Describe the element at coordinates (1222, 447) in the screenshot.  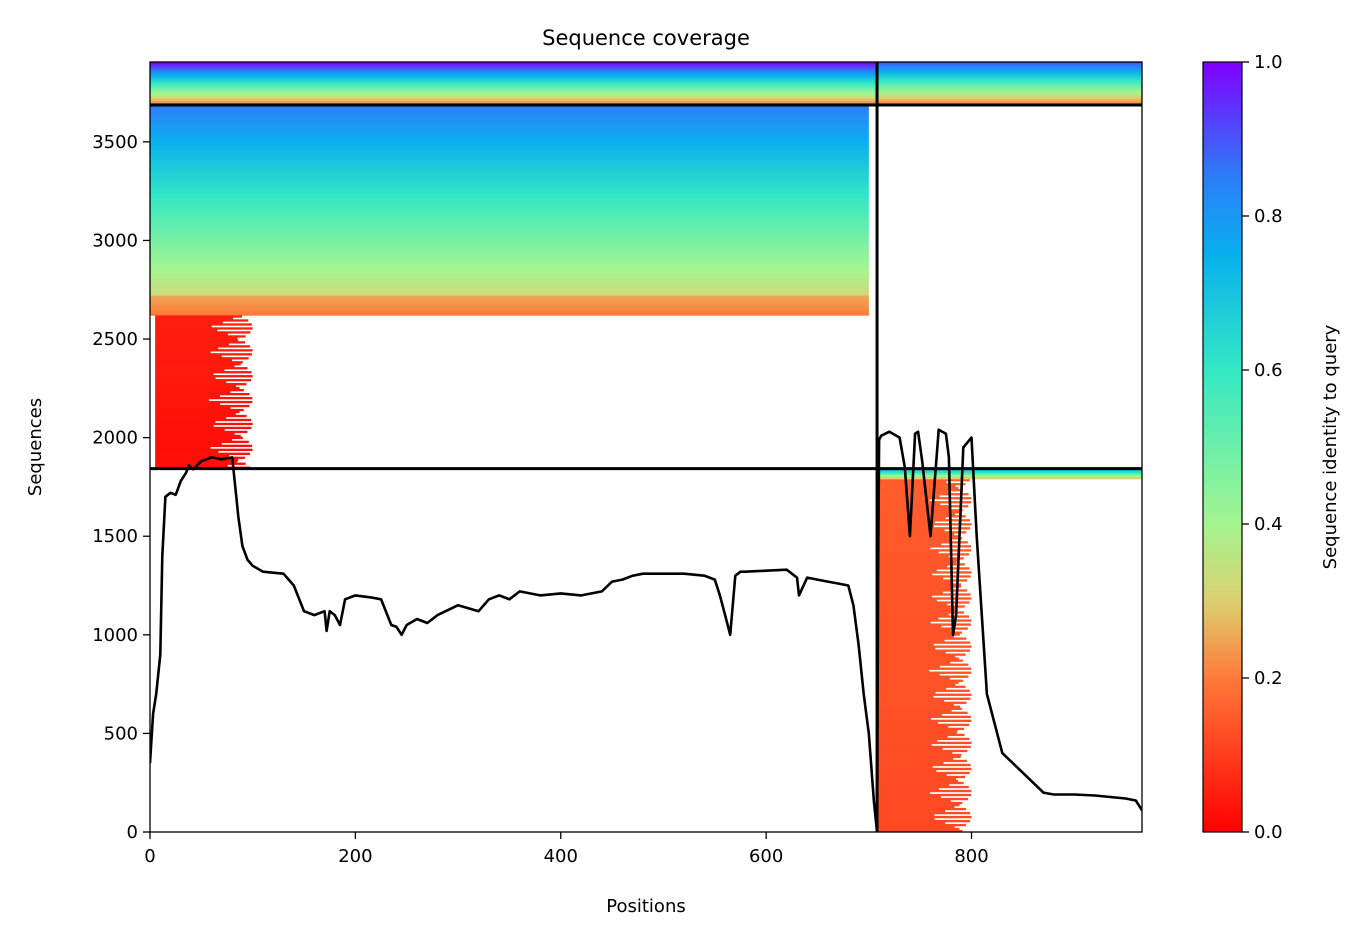
I see `colorbar` at that location.